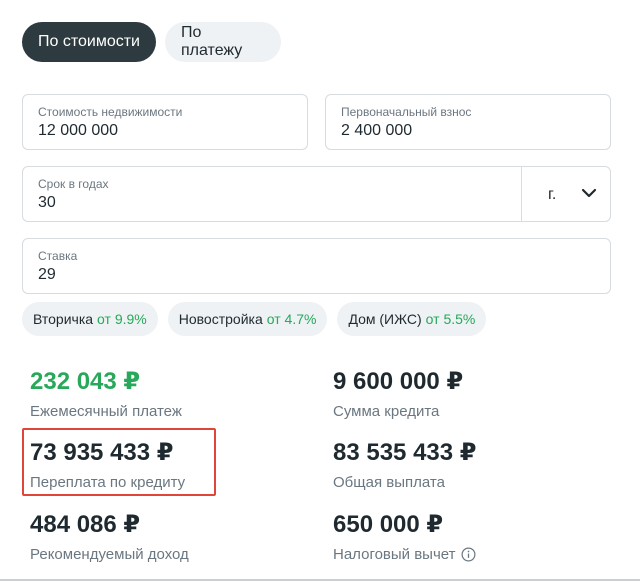 The height and width of the screenshot is (581, 640). I want to click on loan-amount-caption: Сумма кредита, so click(386, 411).